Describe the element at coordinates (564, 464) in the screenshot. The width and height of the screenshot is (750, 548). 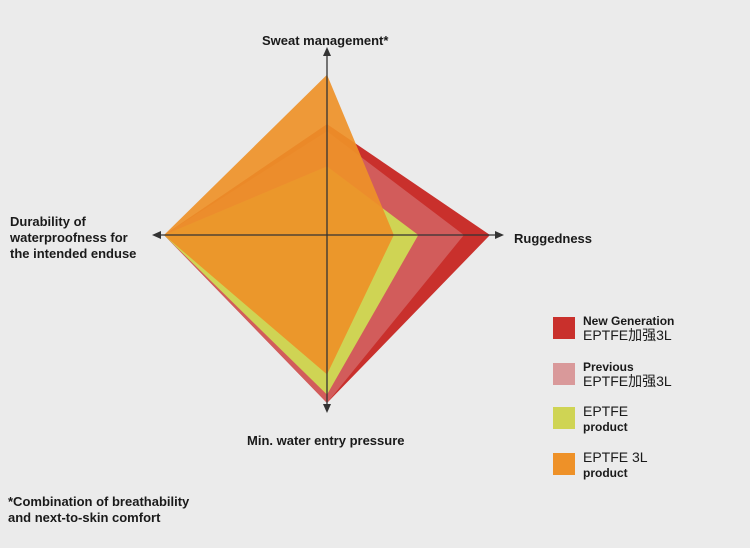
I see `legend-swatch-eptfe-3l` at that location.